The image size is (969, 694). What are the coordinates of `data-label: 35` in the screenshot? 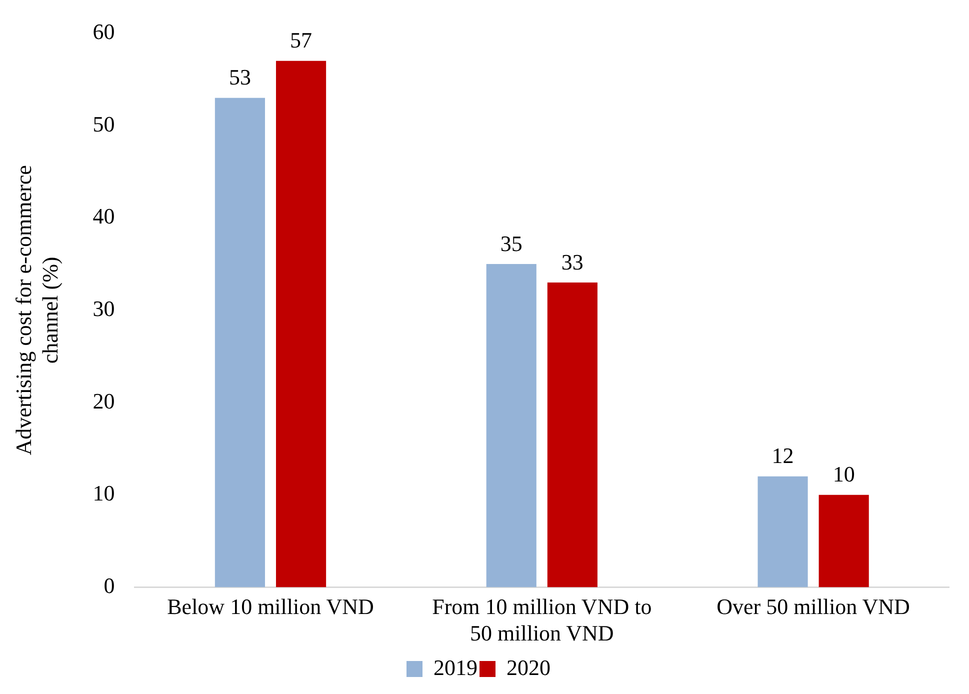 It's located at (511, 243).